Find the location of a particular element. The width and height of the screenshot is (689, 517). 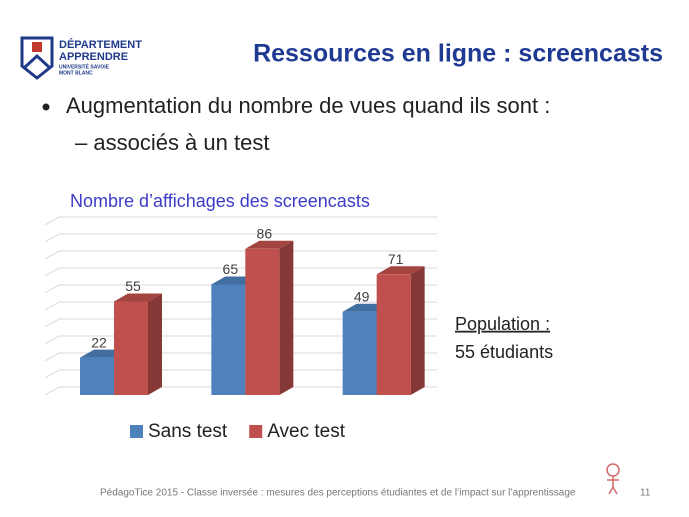

logo-text: UNIVERSITÉ SAVOIE is located at coordinates (84, 66).